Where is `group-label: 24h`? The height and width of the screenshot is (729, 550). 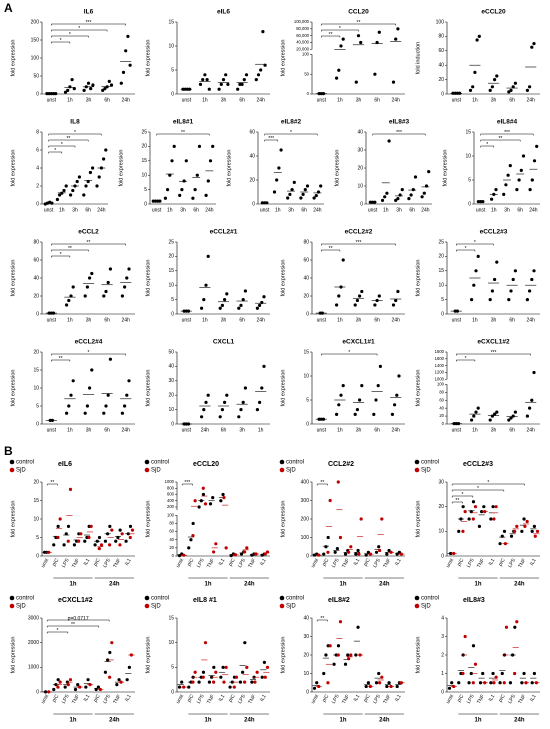
group-label: 24h is located at coordinates (519, 721).